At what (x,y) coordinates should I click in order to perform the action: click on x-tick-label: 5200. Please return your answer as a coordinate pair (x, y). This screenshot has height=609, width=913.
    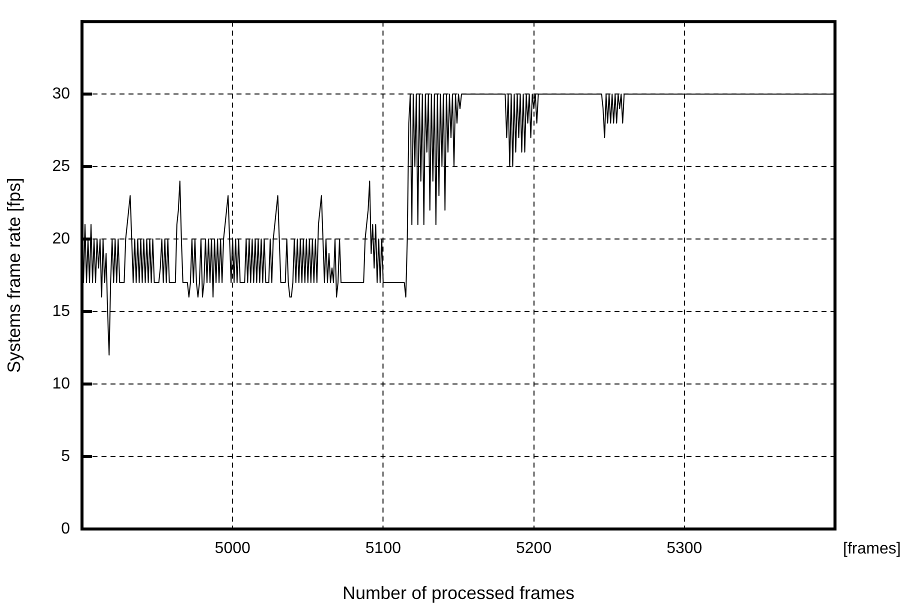
    Looking at the image, I should click on (534, 549).